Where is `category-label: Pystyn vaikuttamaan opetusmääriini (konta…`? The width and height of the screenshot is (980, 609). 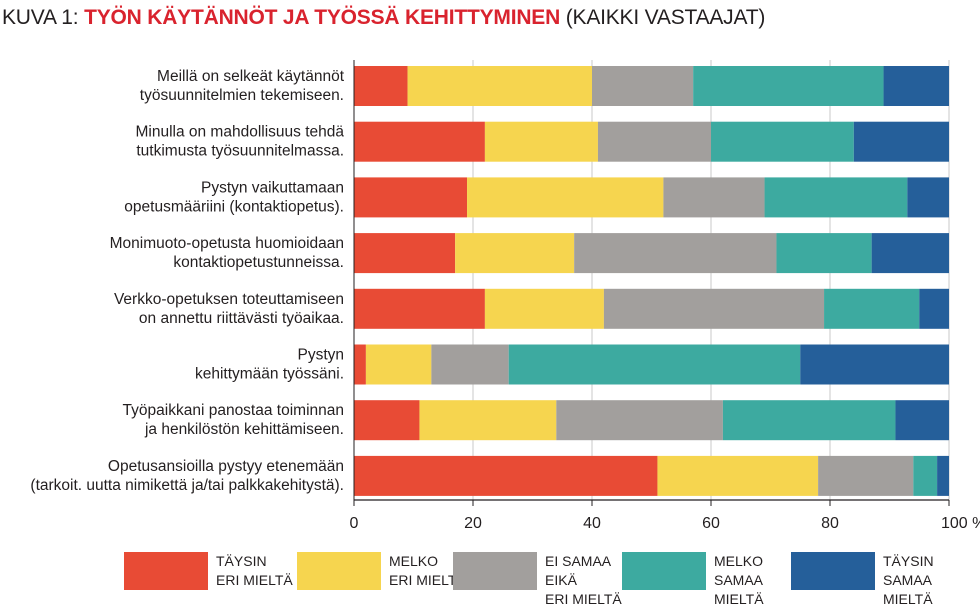
category-label: Pystyn vaikuttamaan opetusmääriini (konta… is located at coordinates (234, 197).